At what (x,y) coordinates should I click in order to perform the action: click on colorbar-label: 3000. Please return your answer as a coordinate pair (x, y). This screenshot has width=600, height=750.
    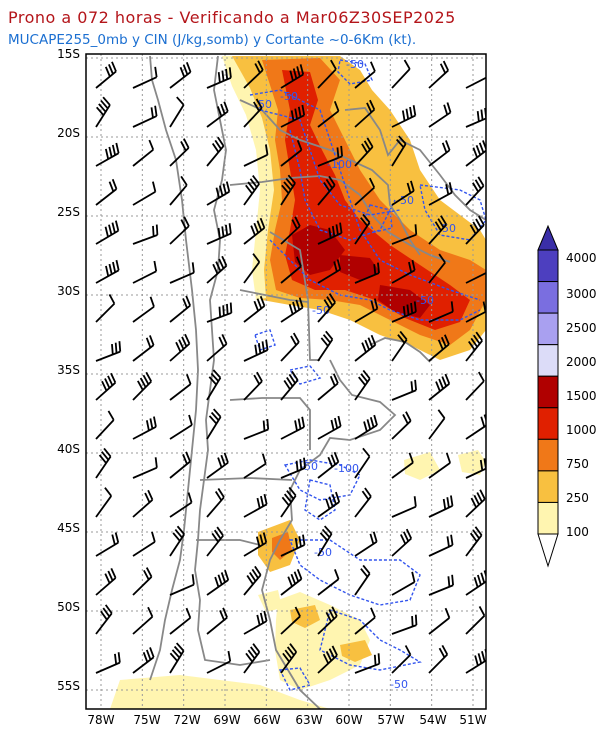
    Looking at the image, I should click on (581, 294).